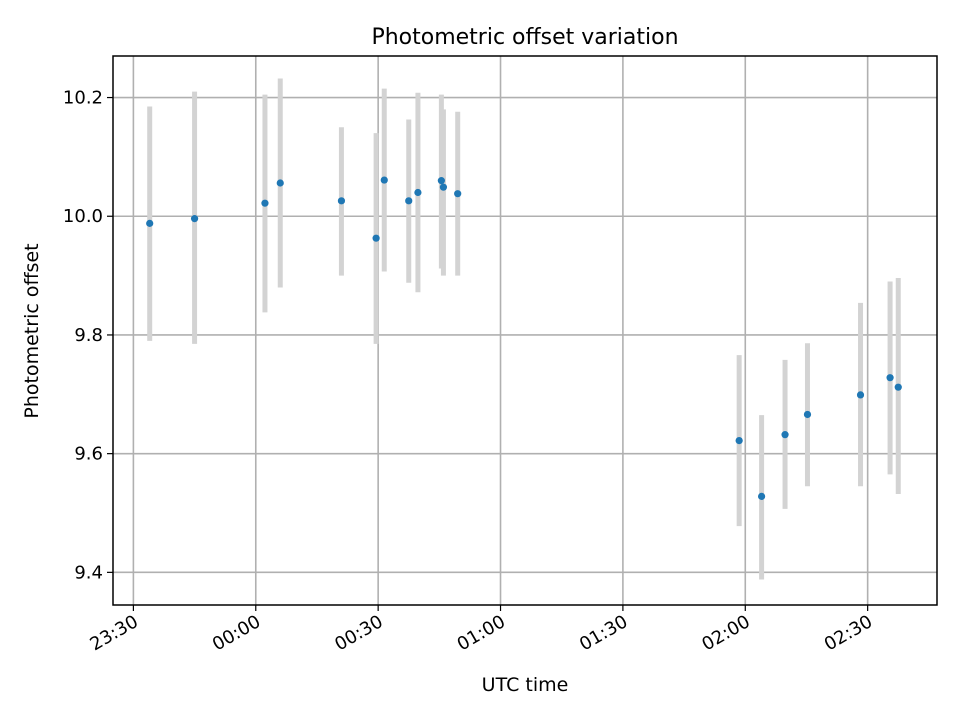 Image resolution: width=960 pixels, height=720 pixels. I want to click on x-tick-label: 00:00, so click(236, 633).